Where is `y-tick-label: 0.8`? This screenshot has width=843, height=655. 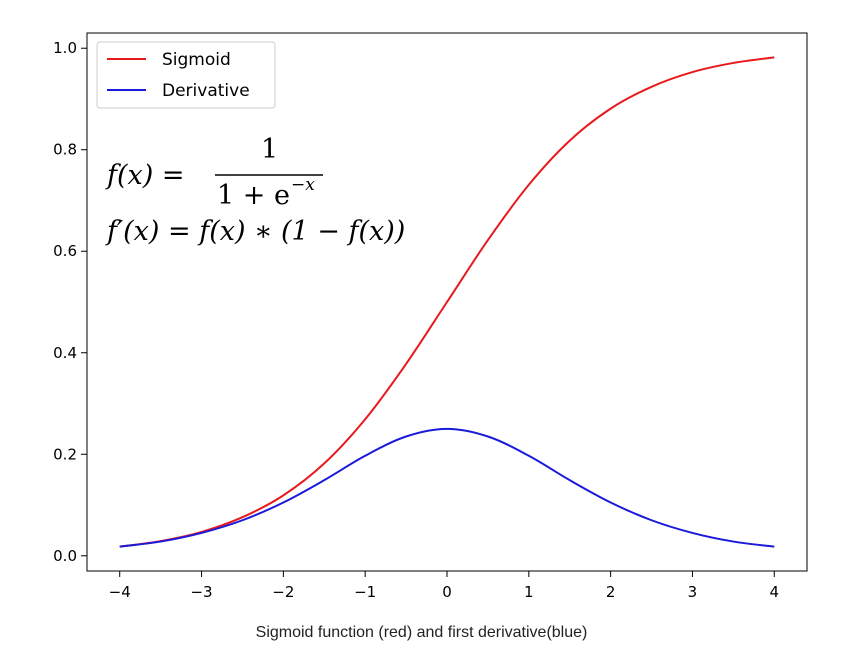
y-tick-label: 0.8 is located at coordinates (65, 150).